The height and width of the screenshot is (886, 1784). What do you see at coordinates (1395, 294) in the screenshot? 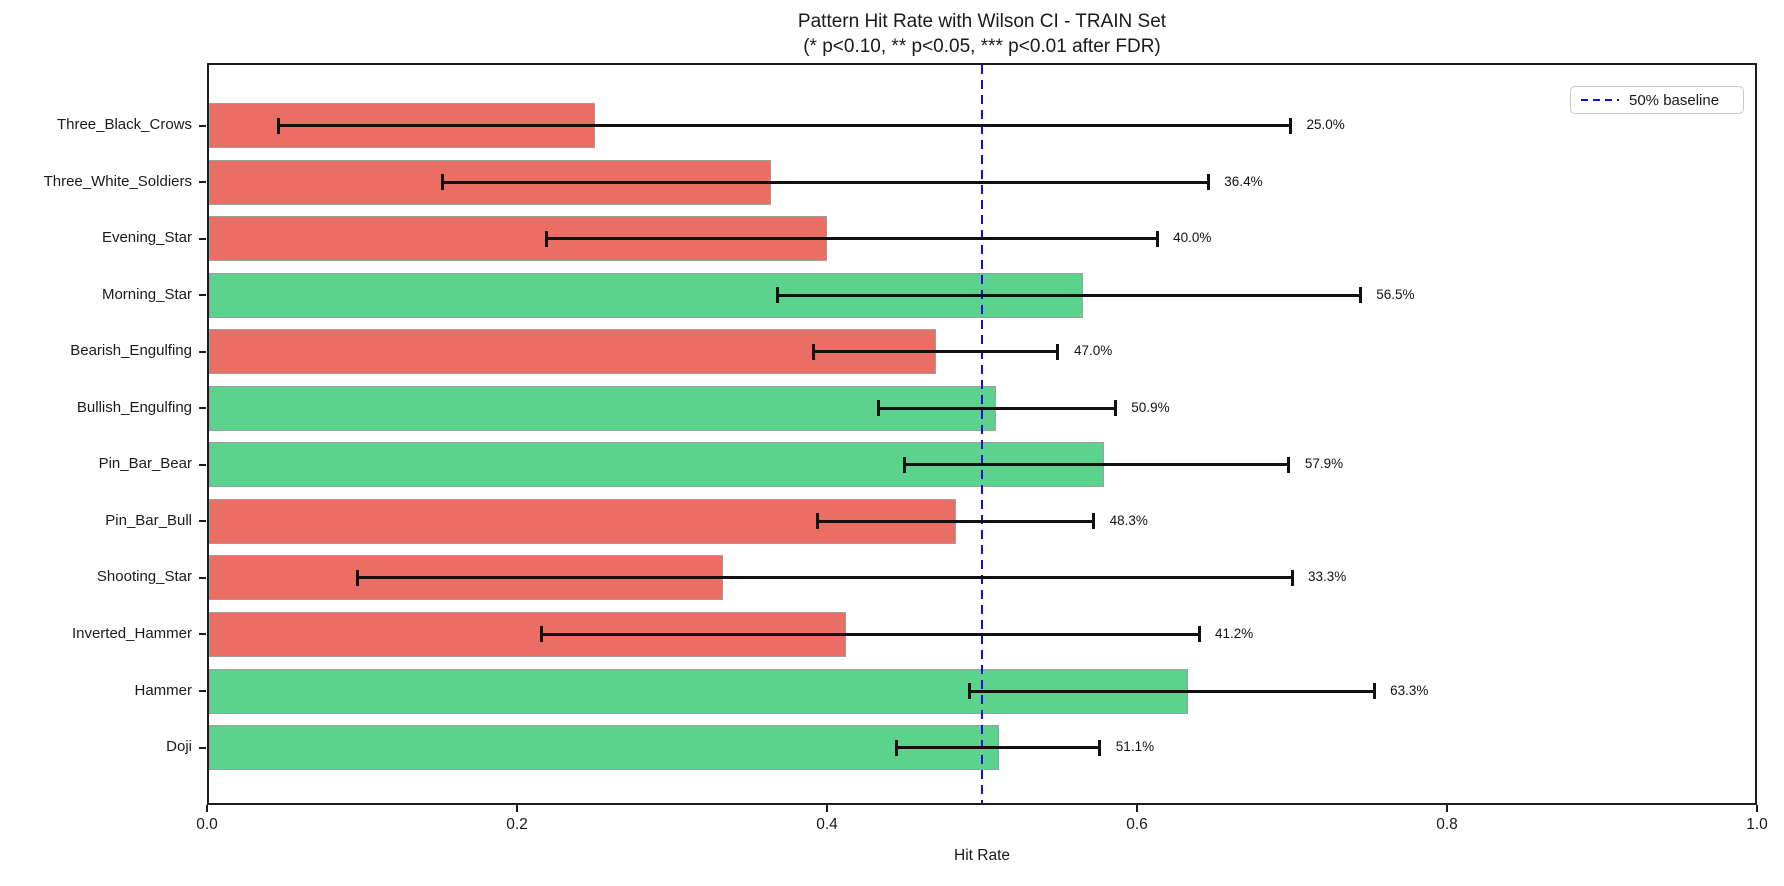
I see `value-label: 56.5%` at bounding box center [1395, 294].